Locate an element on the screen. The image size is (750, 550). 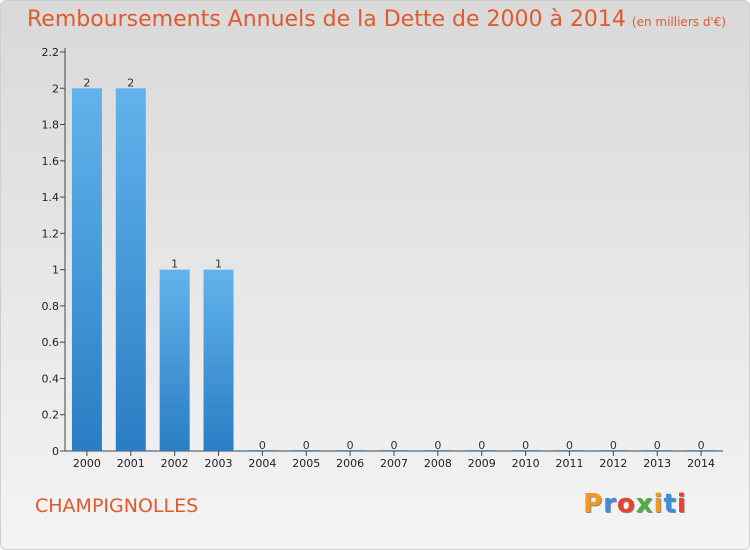
x-tick-label: 2004 is located at coordinates (262, 463).